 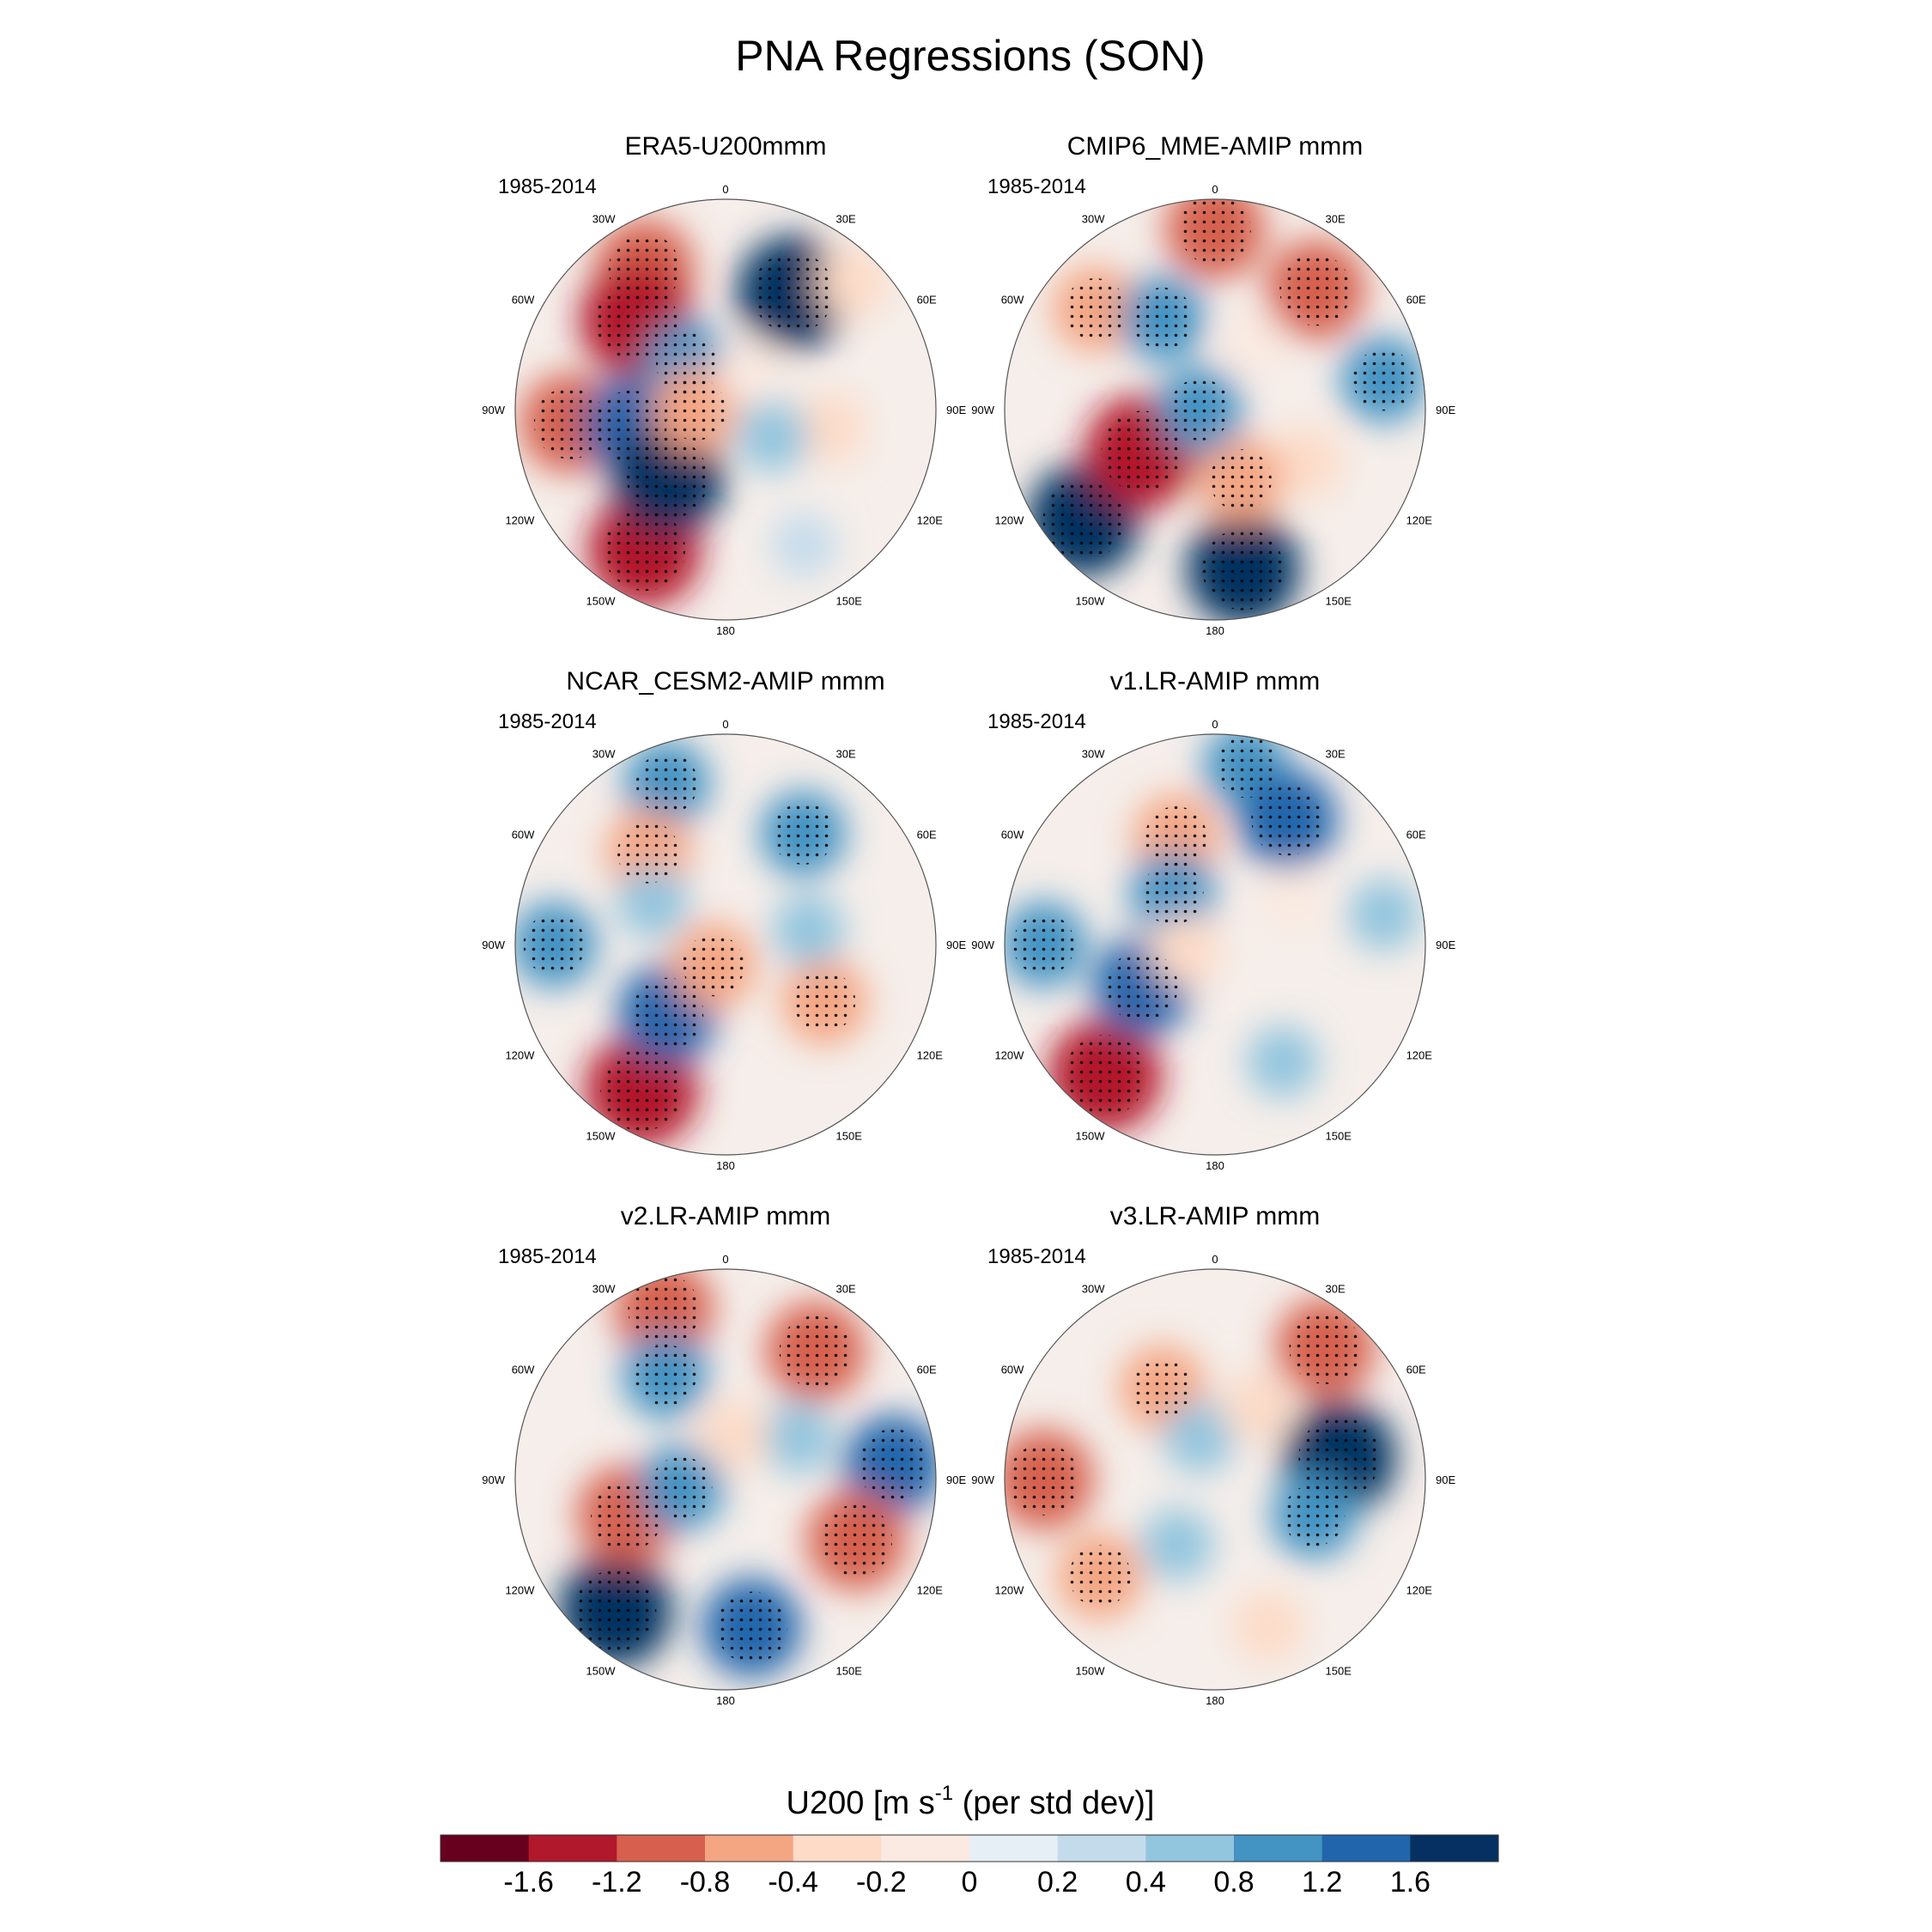 I want to click on colorbar-tick-label: 0.8, so click(x=1233, y=1882).